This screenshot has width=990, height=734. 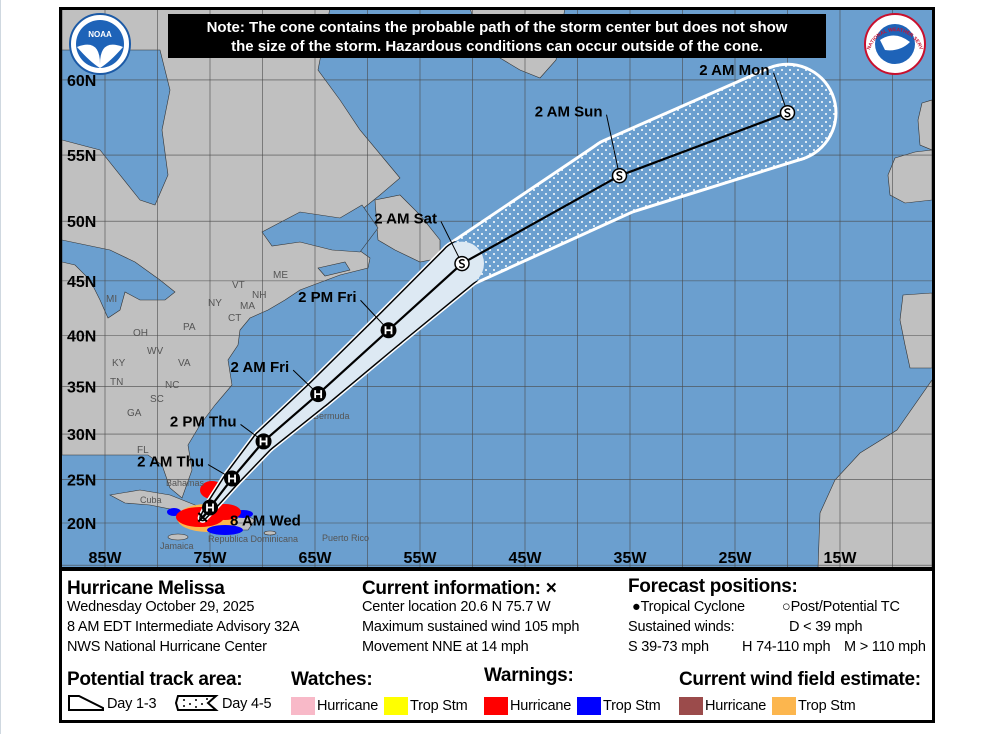 What do you see at coordinates (247, 306) in the screenshot?
I see `place-label: MA` at bounding box center [247, 306].